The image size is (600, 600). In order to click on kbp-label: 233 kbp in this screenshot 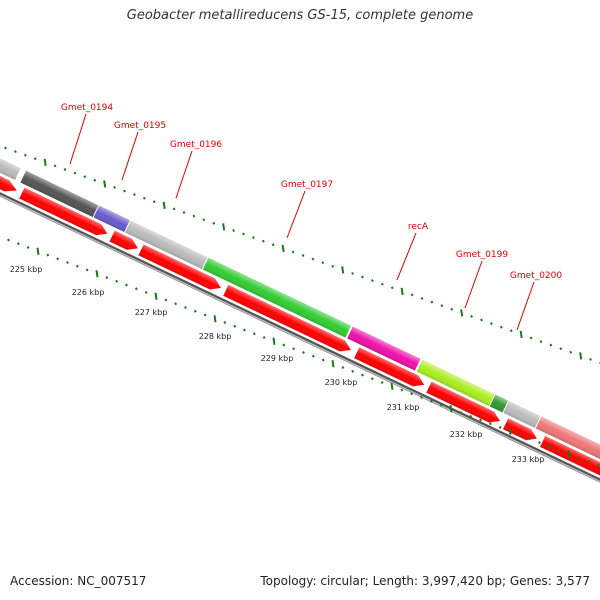, I will do `click(528, 459)`.